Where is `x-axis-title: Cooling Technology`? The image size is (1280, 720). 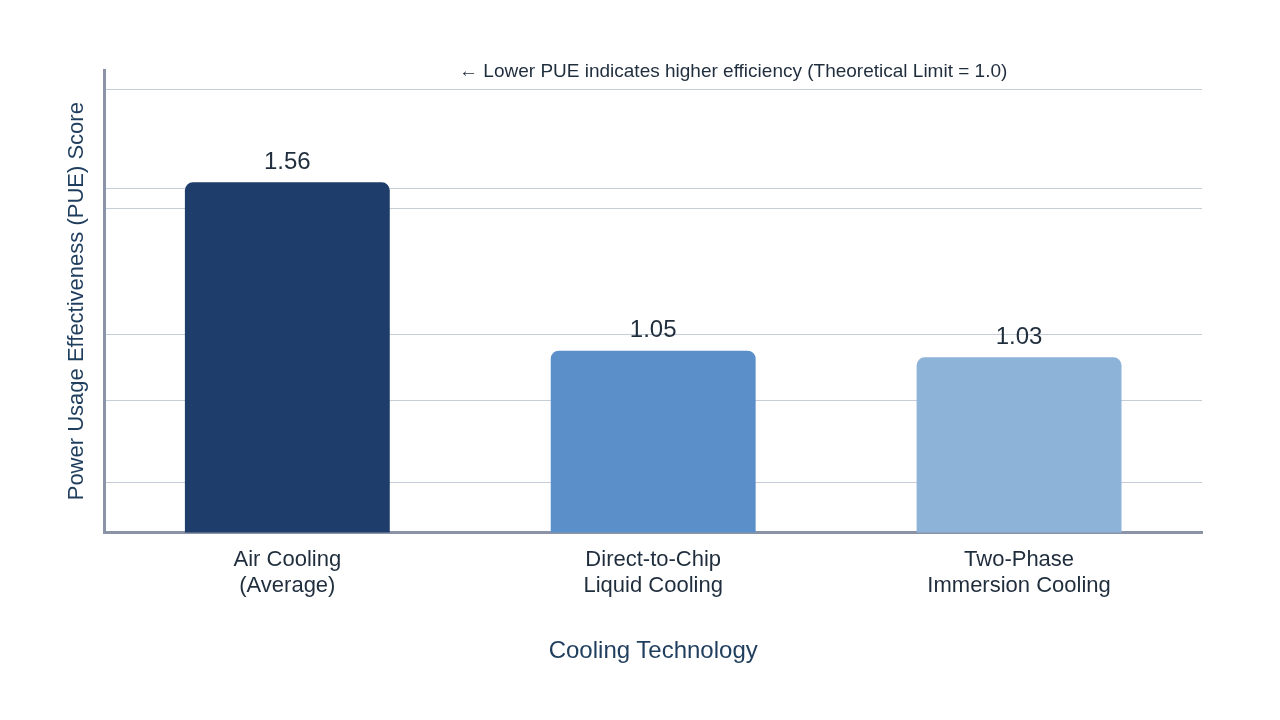 x-axis-title: Cooling Technology is located at coordinates (653, 650).